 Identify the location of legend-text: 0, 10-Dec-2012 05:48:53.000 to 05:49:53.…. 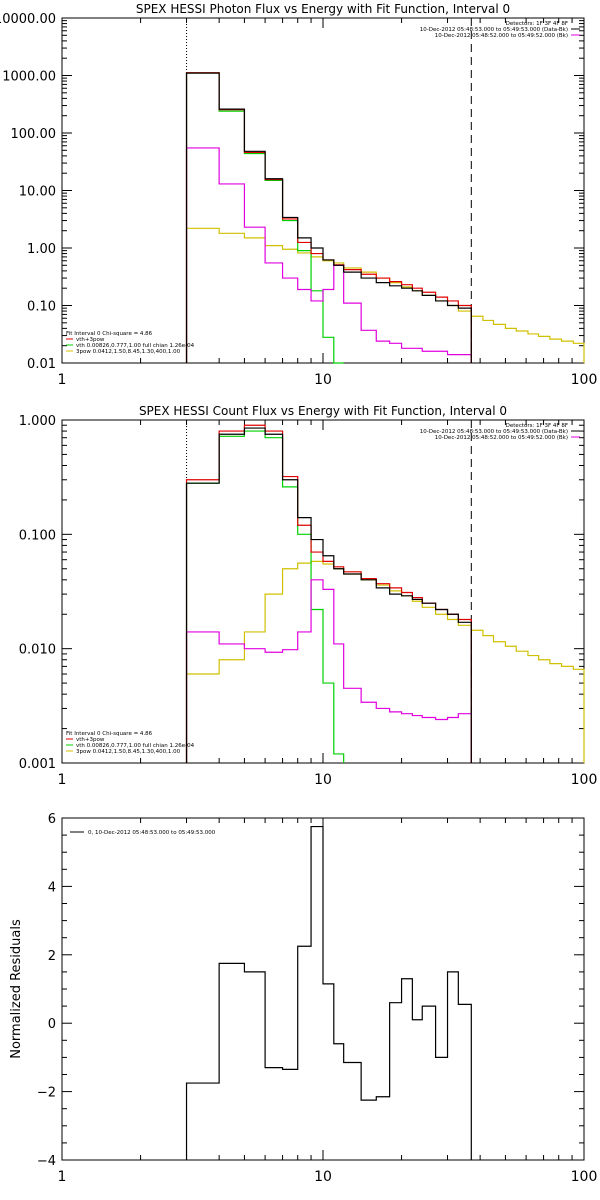
(152, 833).